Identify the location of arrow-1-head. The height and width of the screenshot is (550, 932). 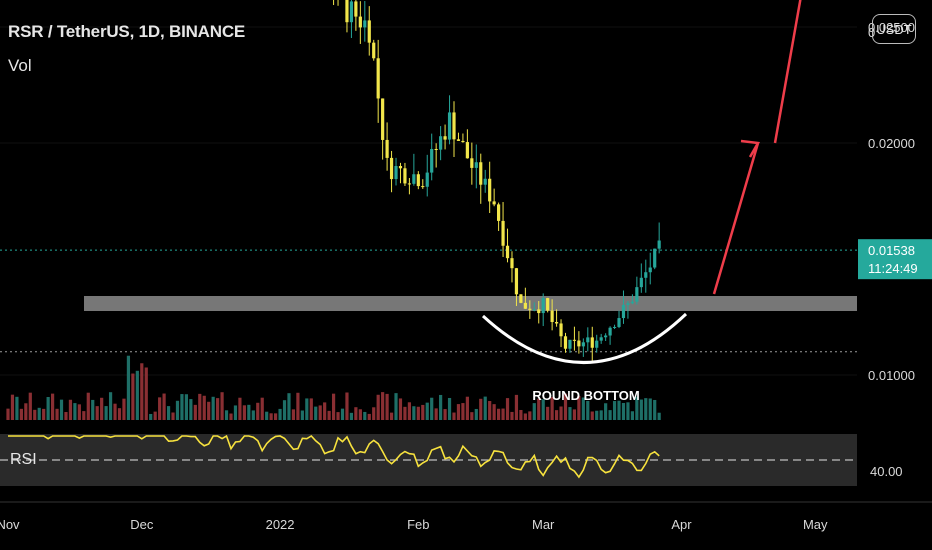
(750, 148).